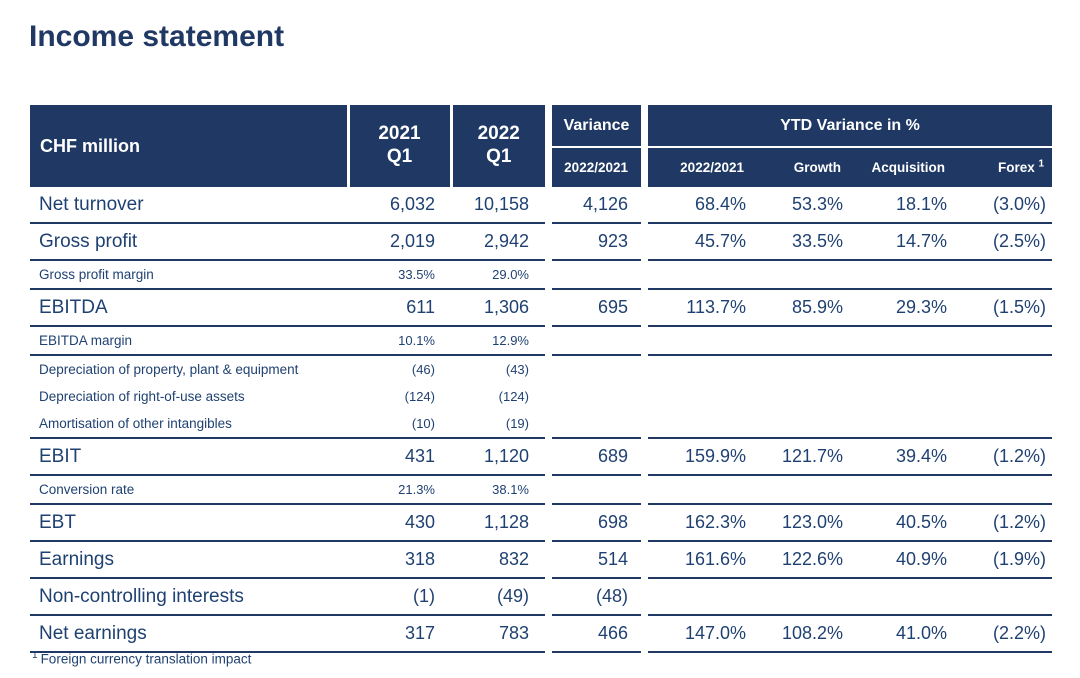 The image size is (1080, 678). I want to click on cell-ytd-forex: (1.5%), so click(1003, 308).